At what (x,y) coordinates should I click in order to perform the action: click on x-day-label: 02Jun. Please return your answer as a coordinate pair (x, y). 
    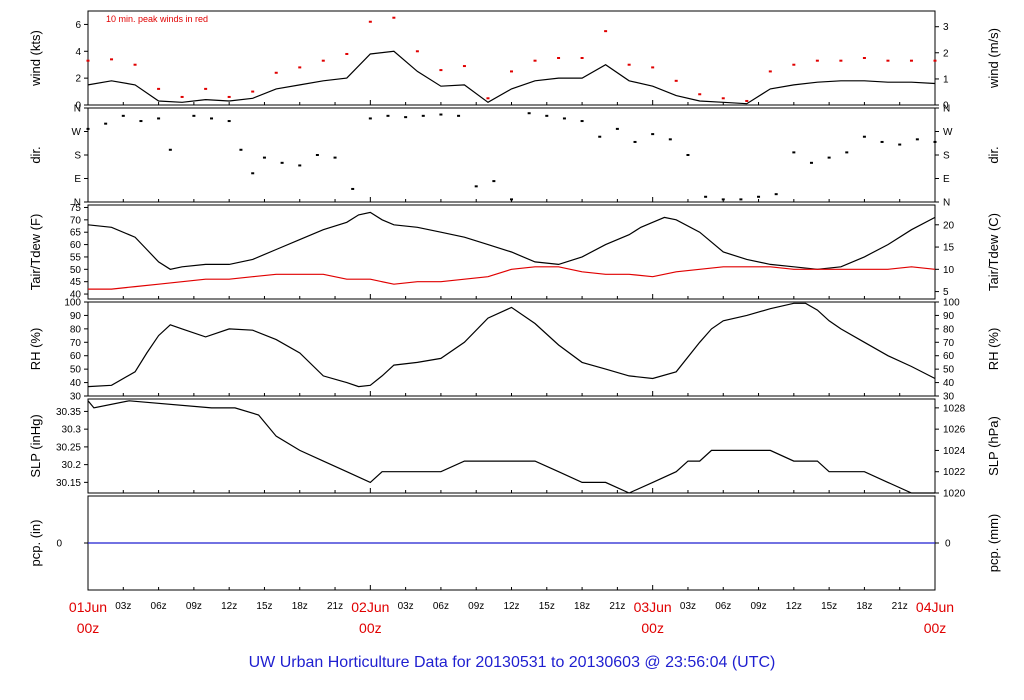
    Looking at the image, I should click on (370, 607).